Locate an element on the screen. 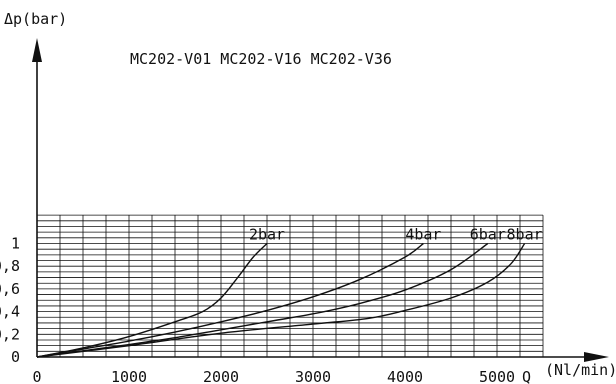  y-tick-label: 0,2 is located at coordinates (10, 334).